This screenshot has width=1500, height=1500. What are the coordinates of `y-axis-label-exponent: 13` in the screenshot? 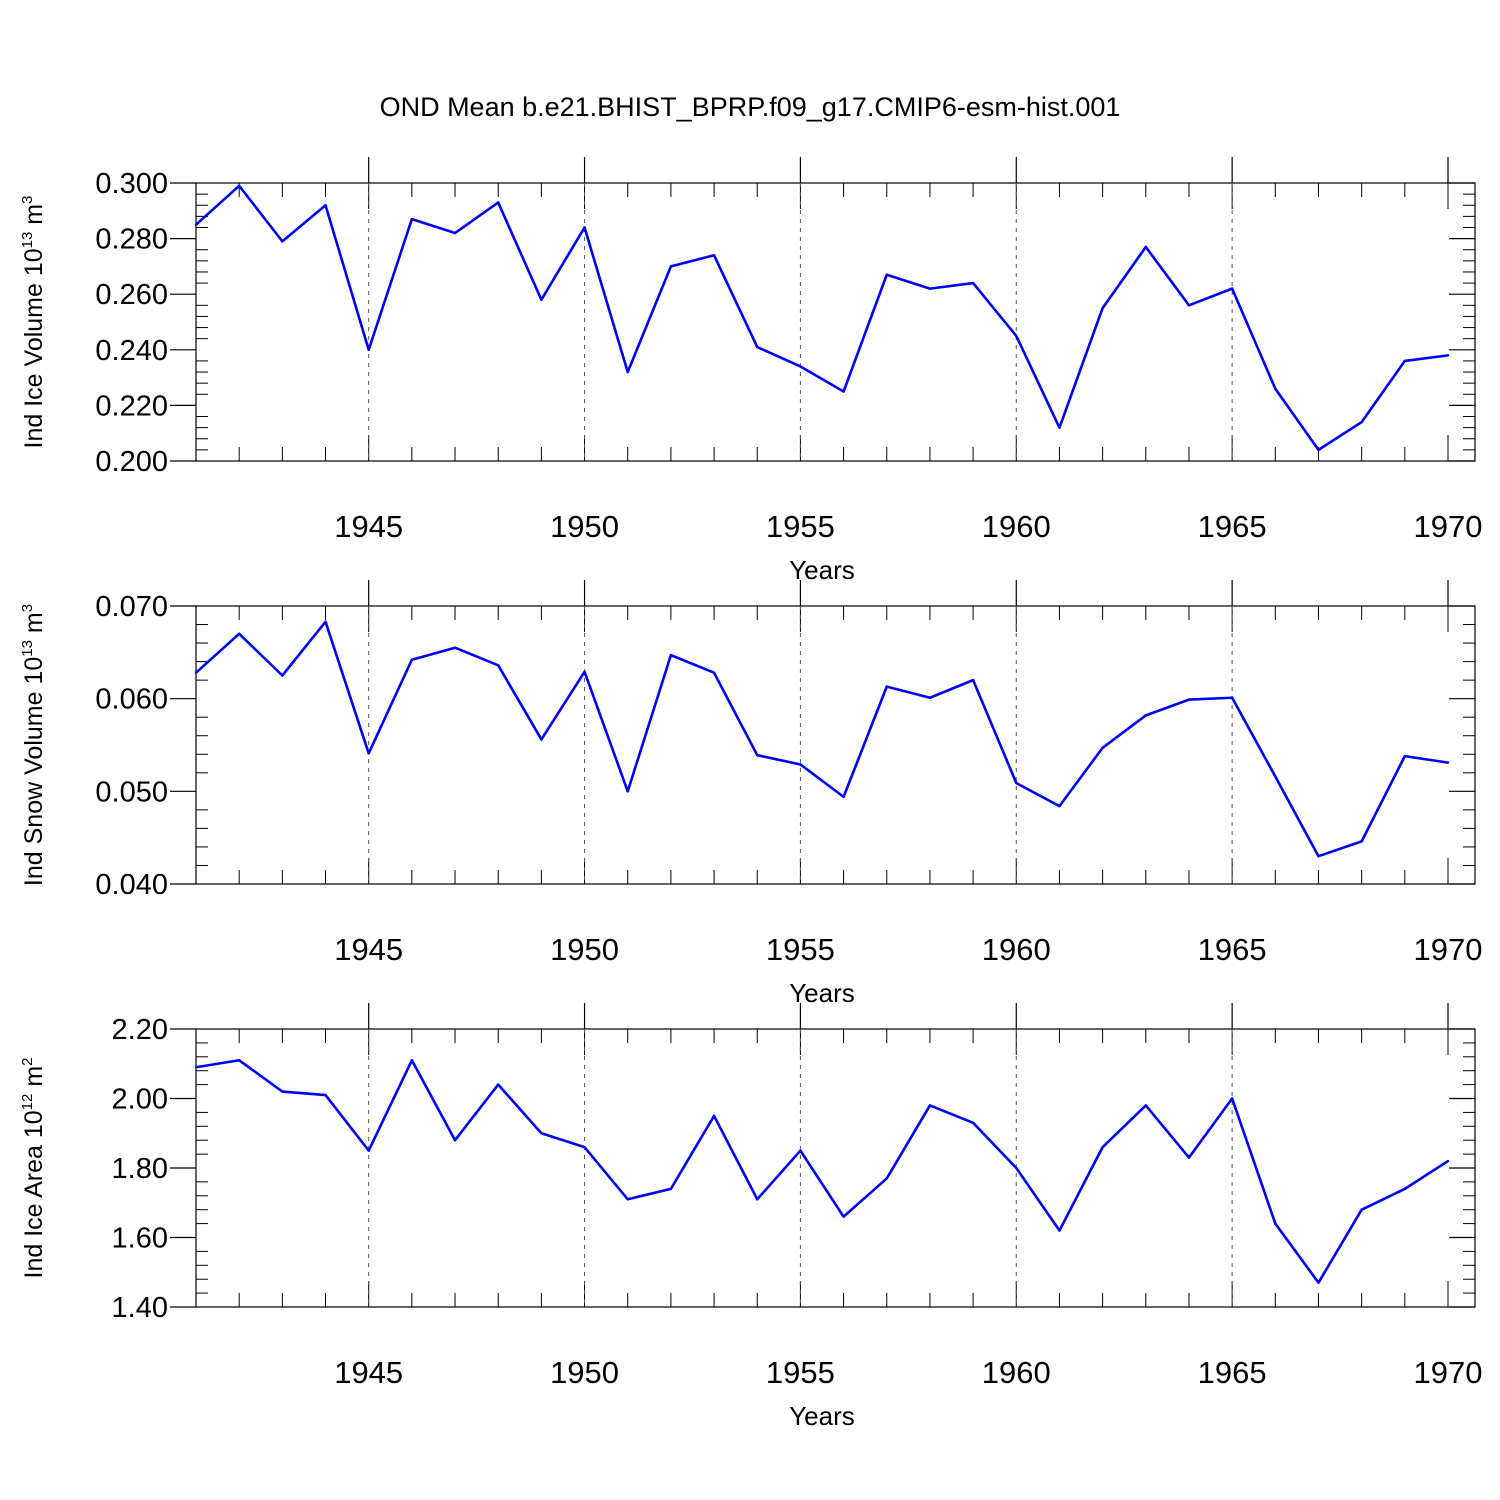 It's located at (27, 648).